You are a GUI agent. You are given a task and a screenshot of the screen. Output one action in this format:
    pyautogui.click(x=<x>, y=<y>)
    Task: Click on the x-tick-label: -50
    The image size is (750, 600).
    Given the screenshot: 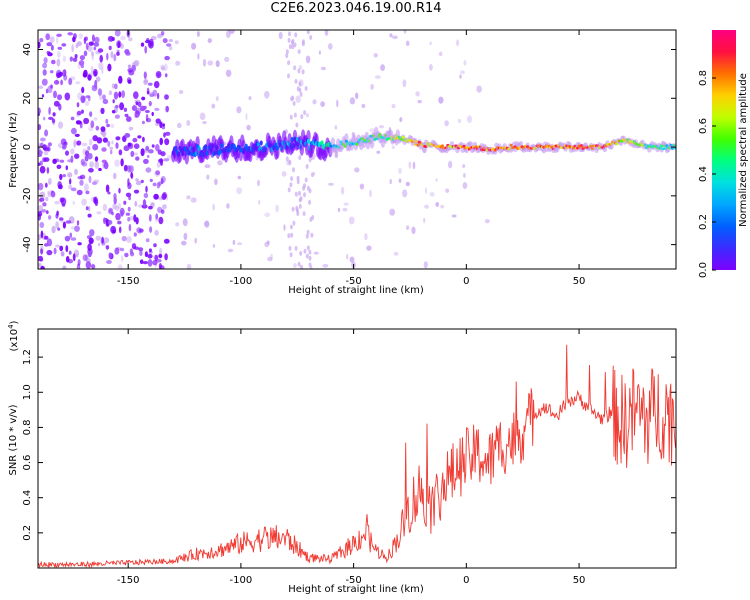 What is the action you would take?
    pyautogui.click(x=353, y=580)
    